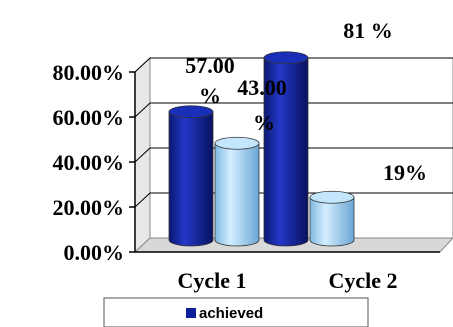  I want to click on y-tick-label: 60.00%, so click(89, 117).